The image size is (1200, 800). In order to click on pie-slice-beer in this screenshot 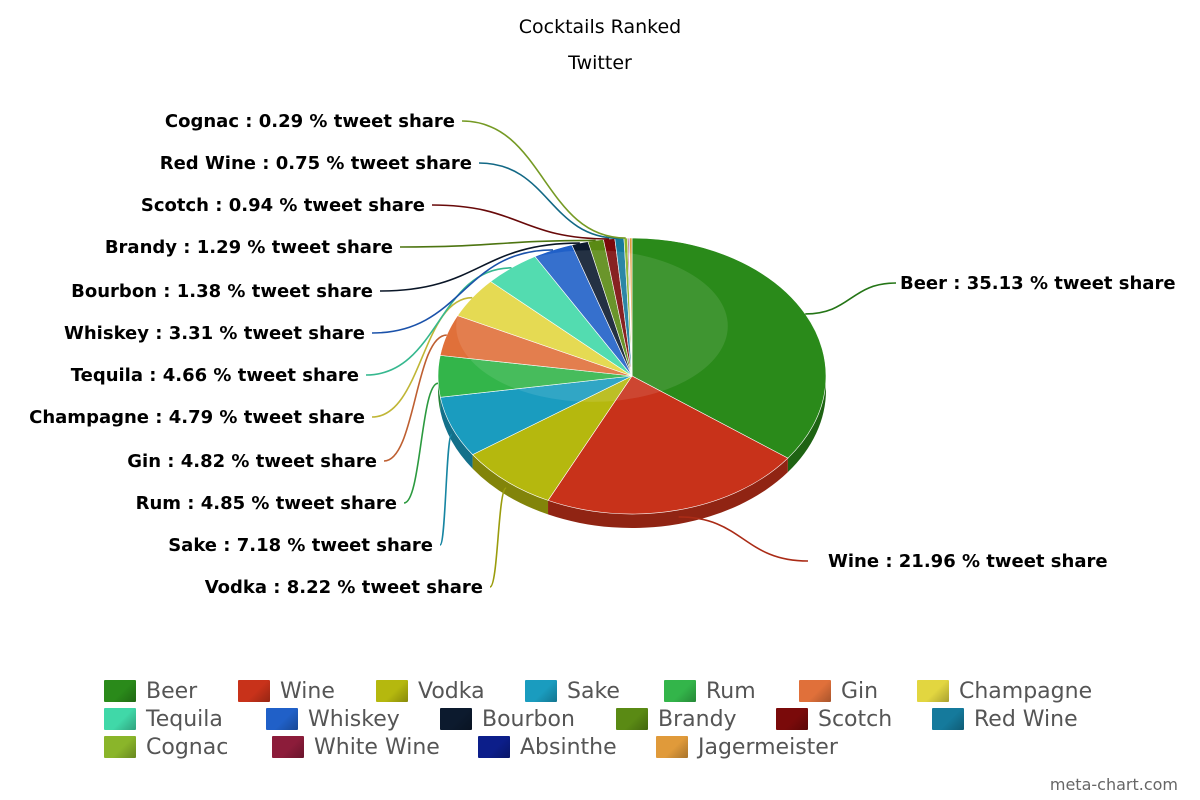, I will do `click(729, 348)`.